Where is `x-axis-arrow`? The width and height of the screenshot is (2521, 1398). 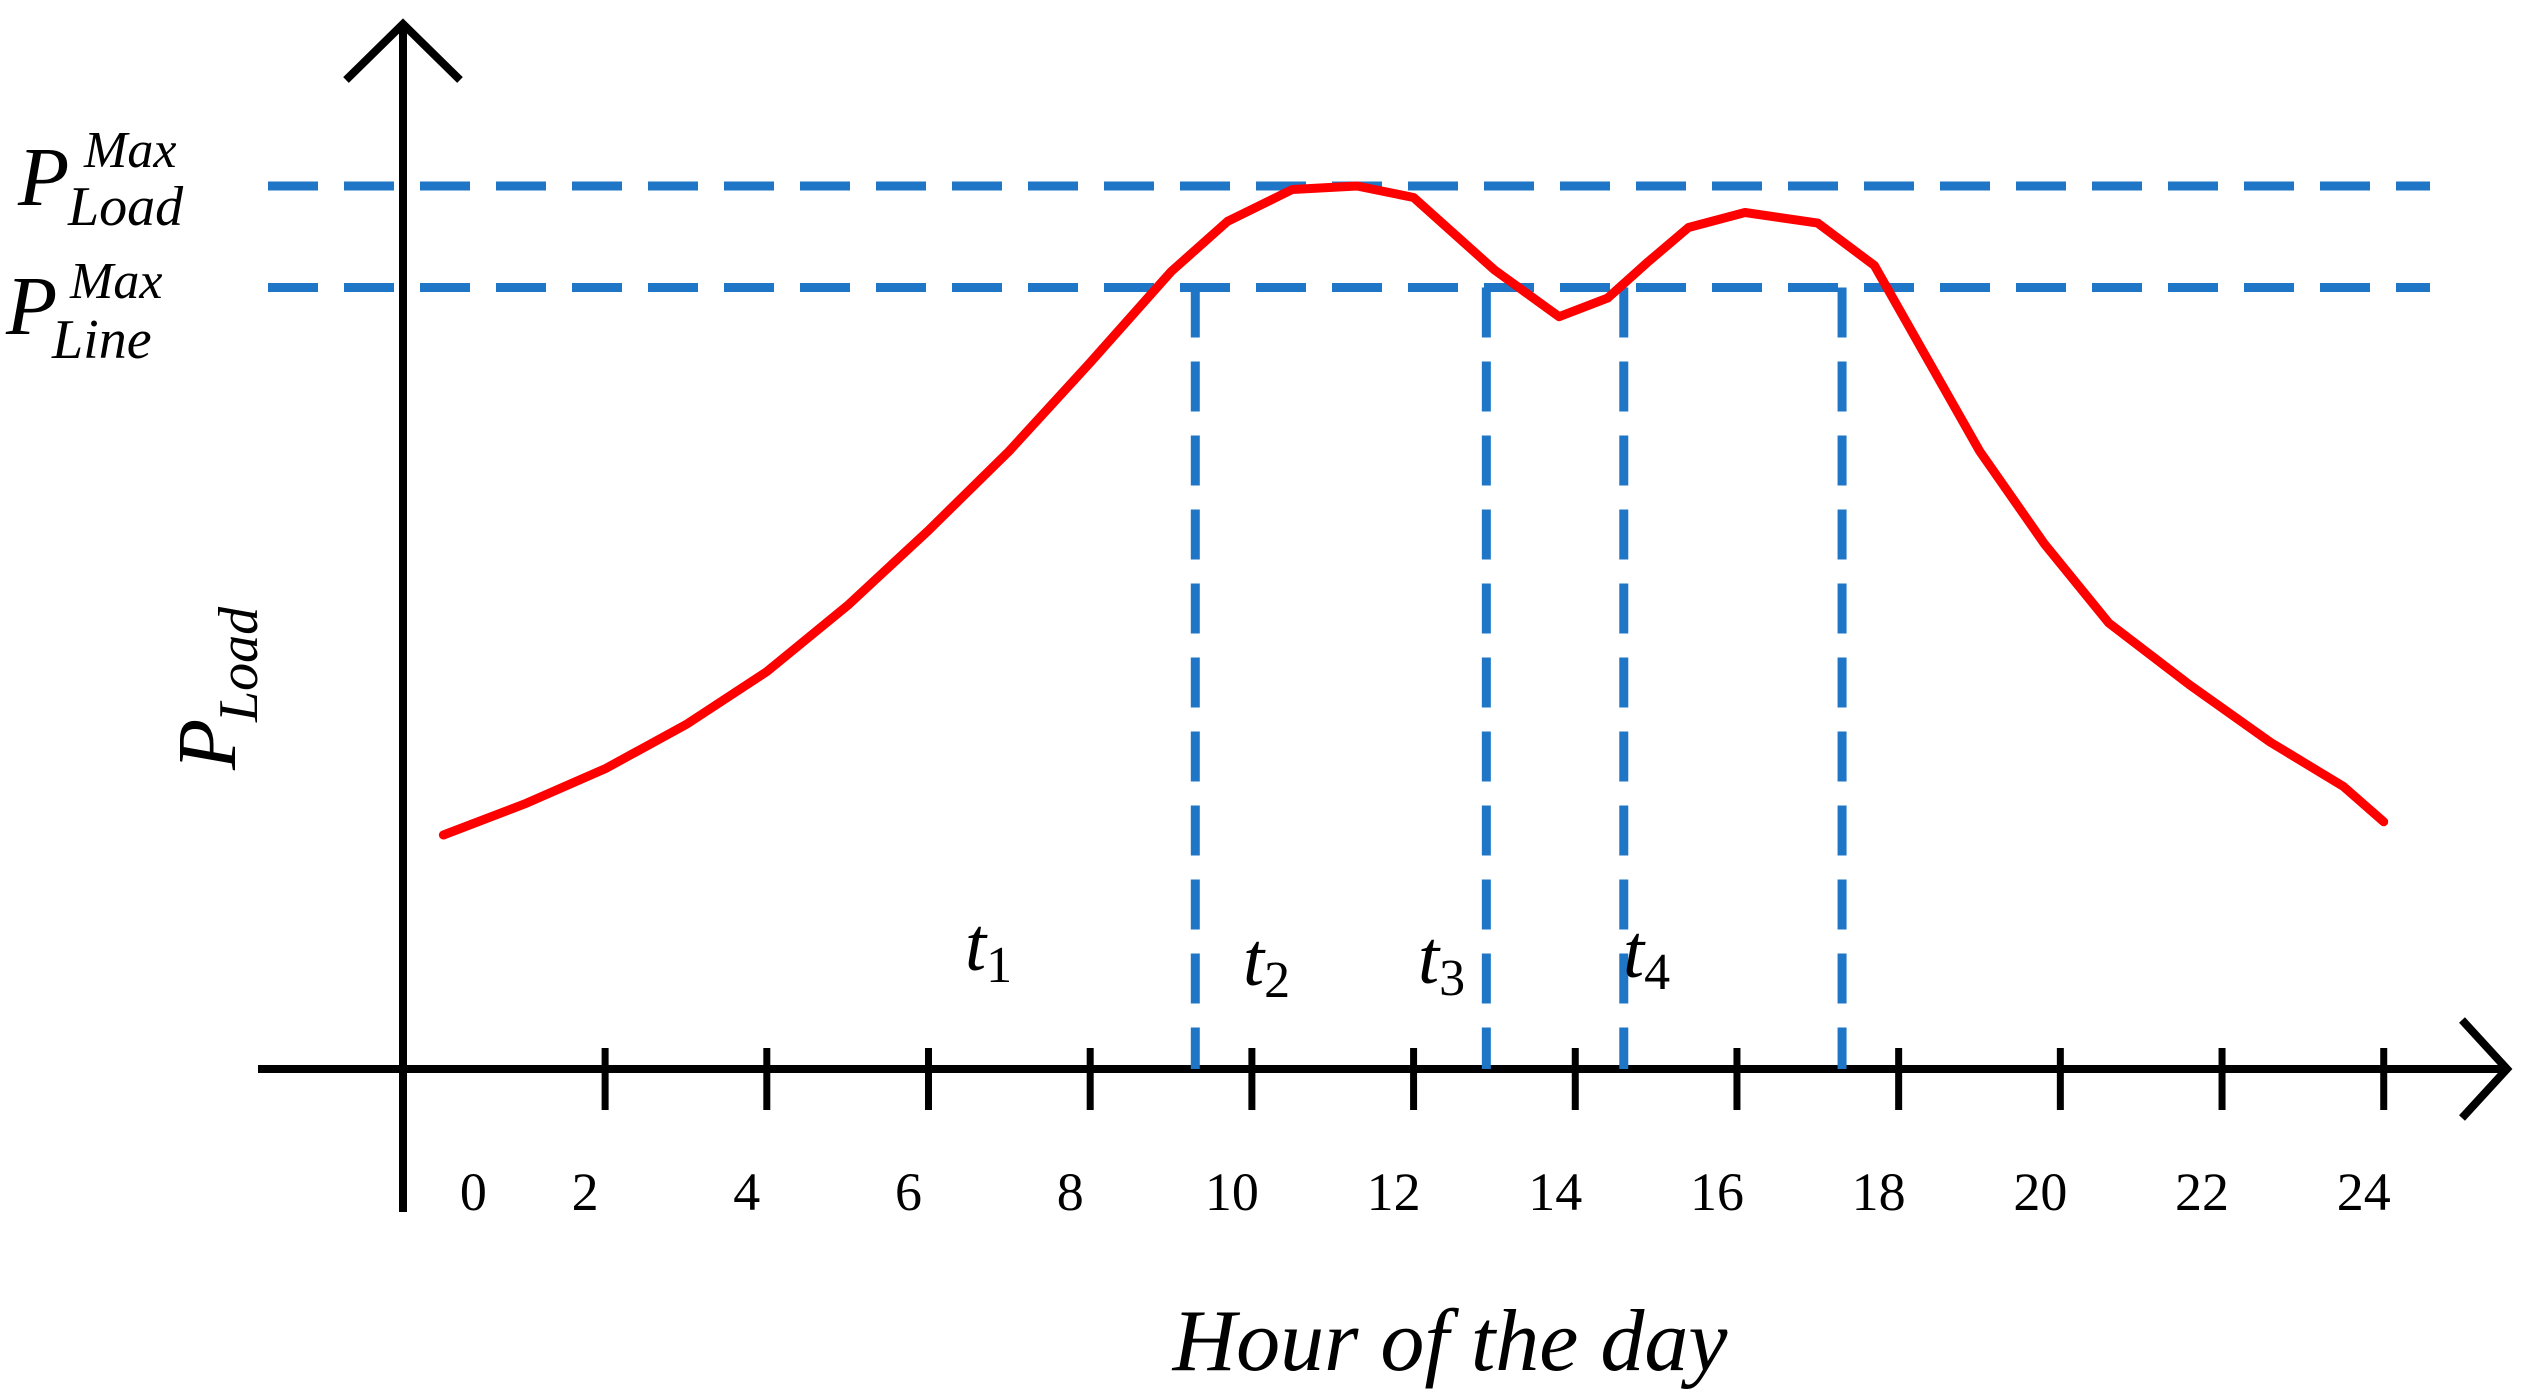 x-axis-arrow is located at coordinates (2486, 1069).